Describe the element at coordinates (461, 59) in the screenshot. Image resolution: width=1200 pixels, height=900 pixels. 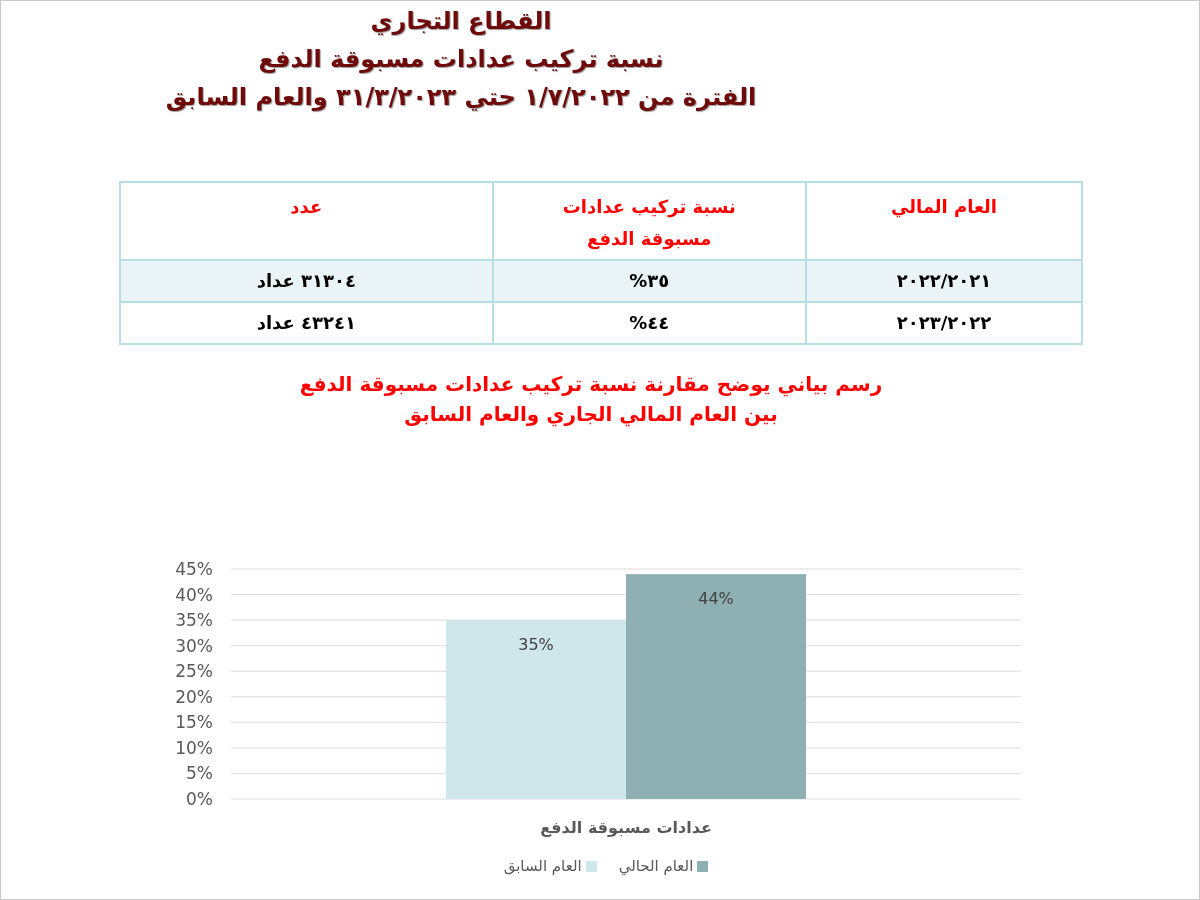
I see `text: نسبة تركيب عدادات مسبوقة الدفع` at that location.